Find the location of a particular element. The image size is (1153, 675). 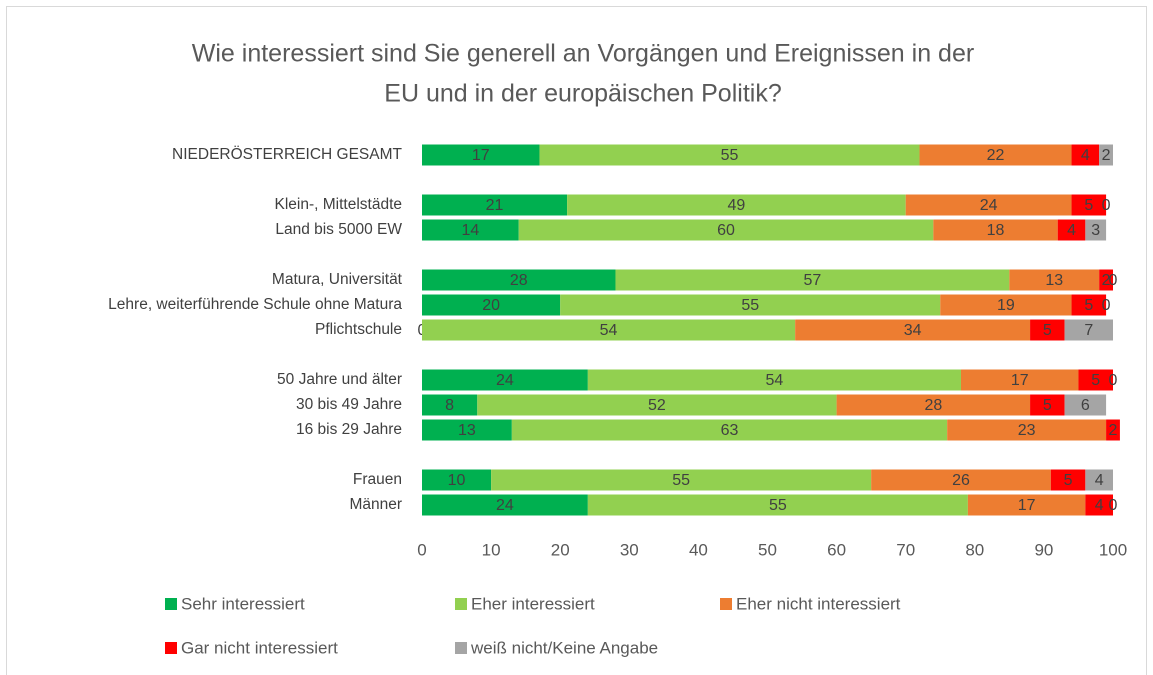

legend-label: Eher interessiert is located at coordinates (533, 603).